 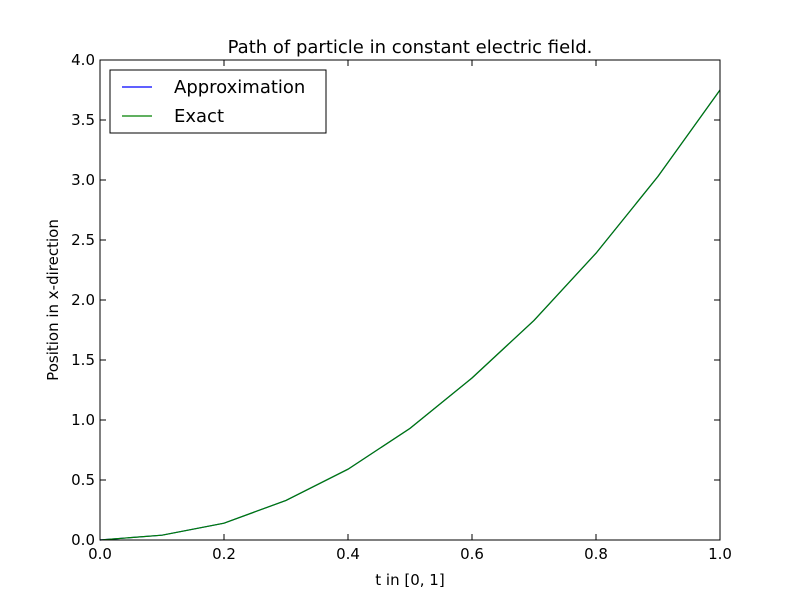 I want to click on y-tick-label: 2.5, so click(x=83, y=240).